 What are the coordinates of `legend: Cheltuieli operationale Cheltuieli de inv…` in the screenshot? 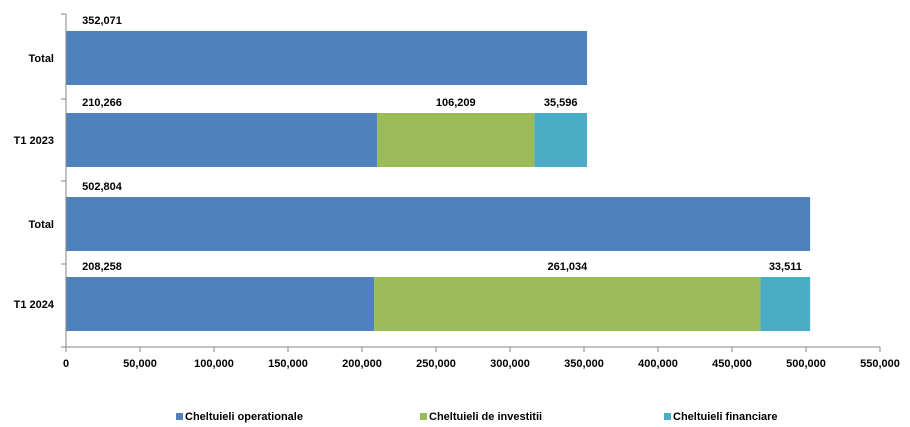 It's located at (477, 417).